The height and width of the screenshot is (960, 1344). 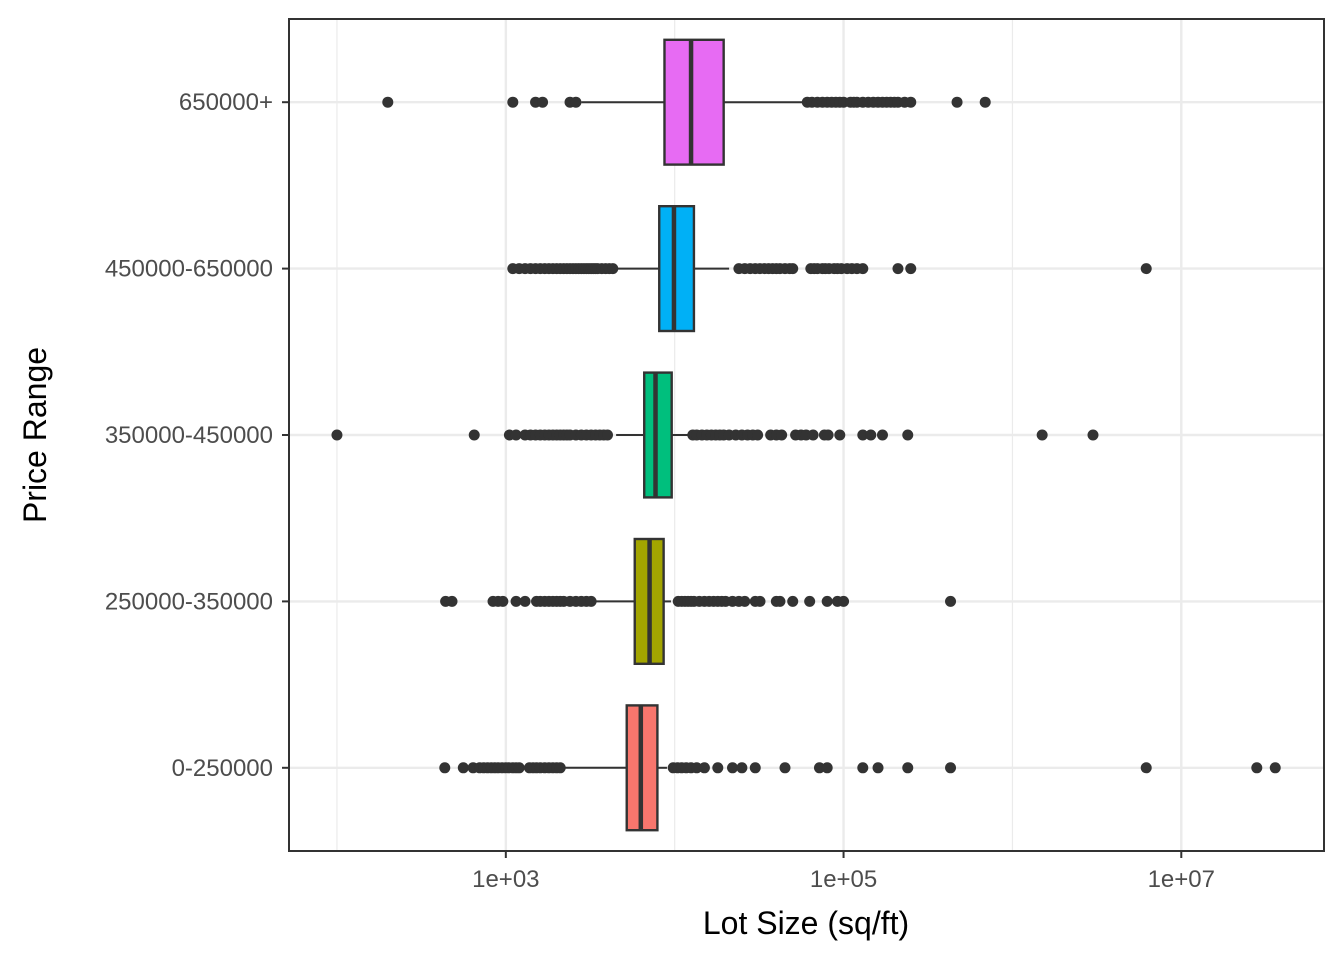 I want to click on x-tick-label: 1e+03, so click(x=505, y=879).